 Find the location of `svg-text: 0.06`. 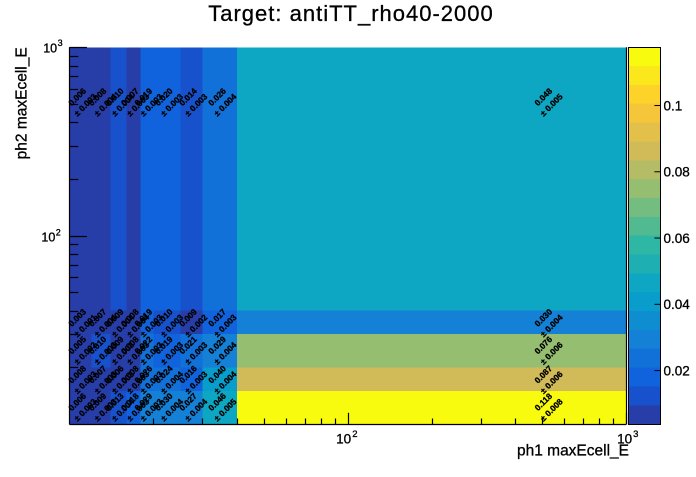

svg-text: 0.06 is located at coordinates (677, 238).